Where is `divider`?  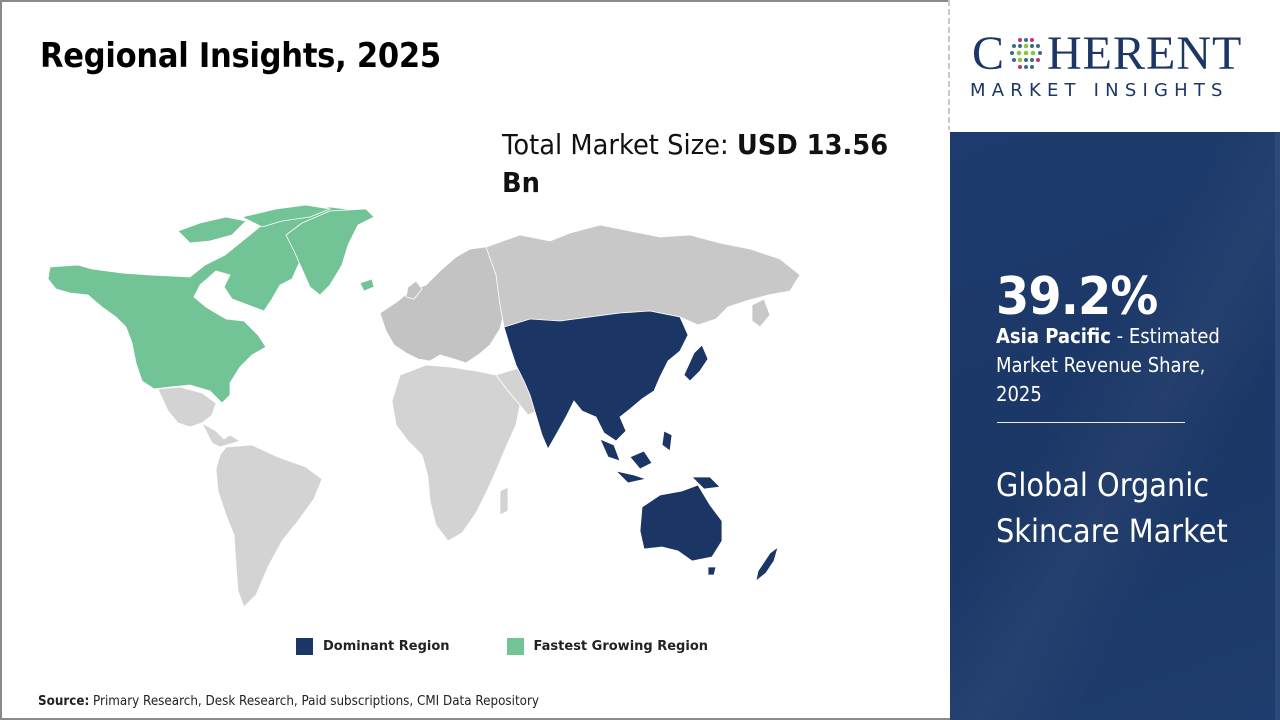 divider is located at coordinates (949, 65).